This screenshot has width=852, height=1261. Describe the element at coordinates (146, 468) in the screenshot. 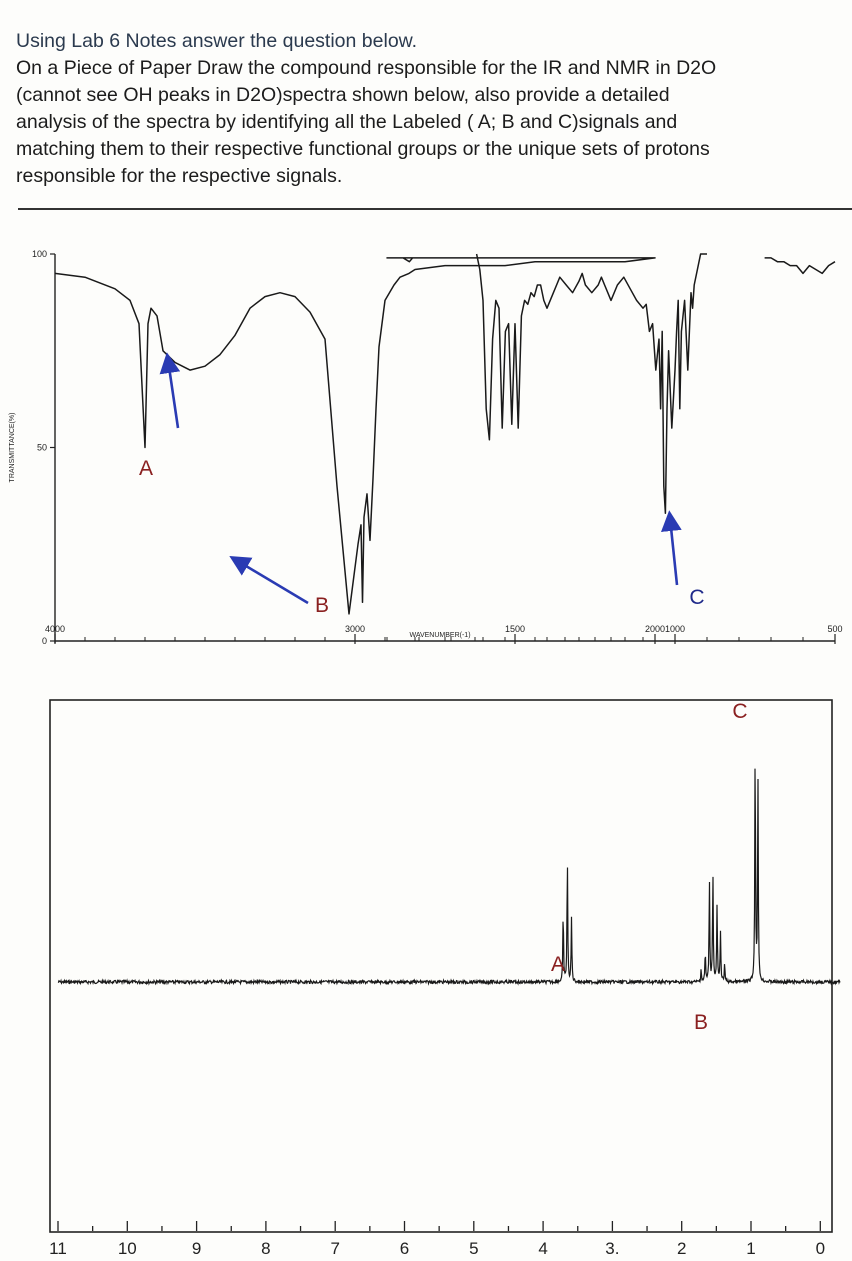

I see `ir-annotation-label-a: A` at that location.